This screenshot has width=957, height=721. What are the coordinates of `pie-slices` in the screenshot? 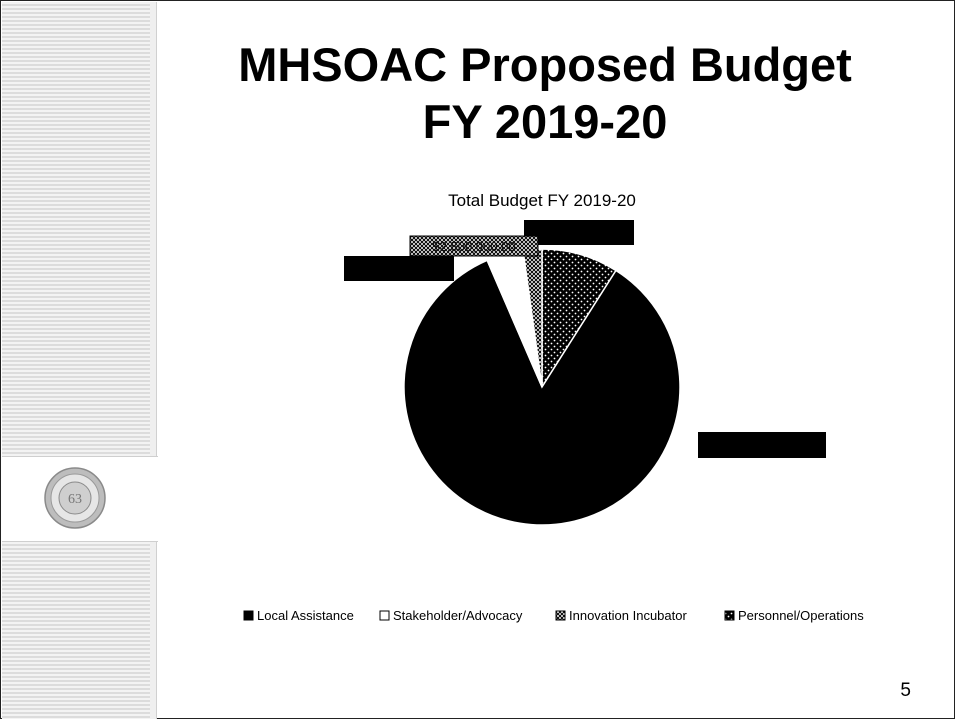 It's located at (542, 387).